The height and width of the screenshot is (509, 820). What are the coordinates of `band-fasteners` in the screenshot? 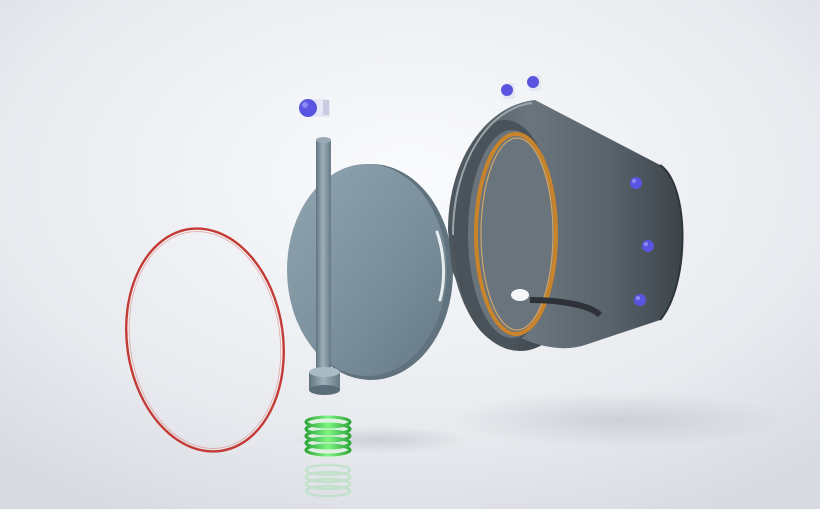 It's located at (577, 190).